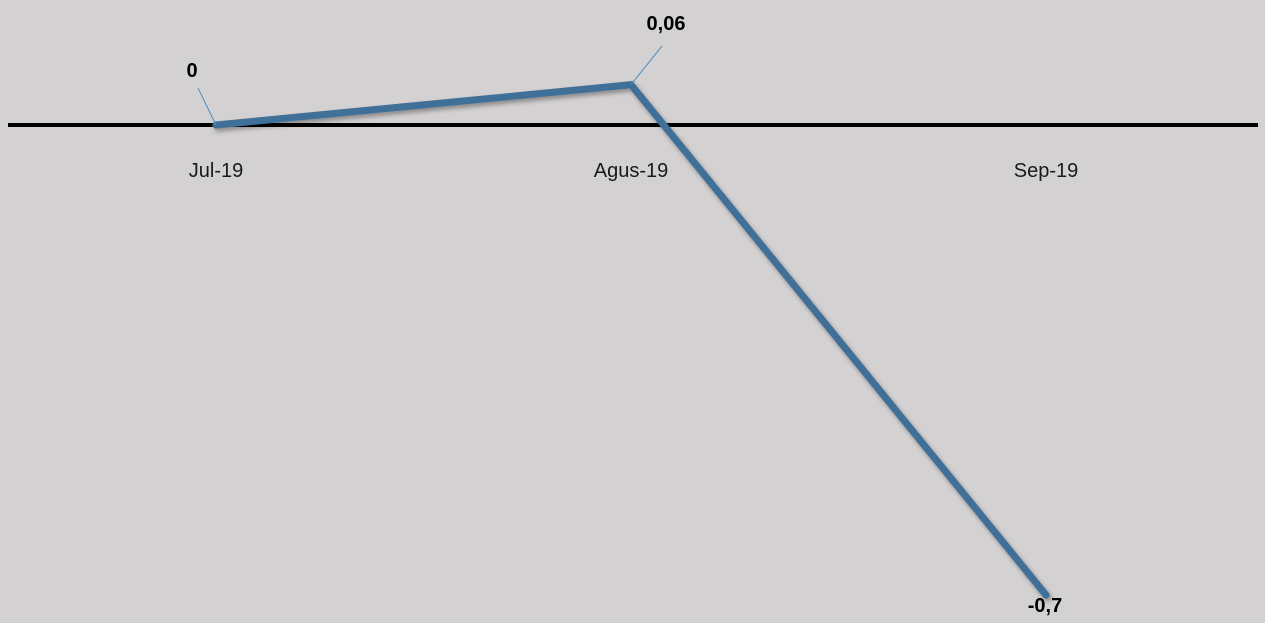 The width and height of the screenshot is (1265, 623). What do you see at coordinates (216, 171) in the screenshot?
I see `x-tick-label: Jul-19` at bounding box center [216, 171].